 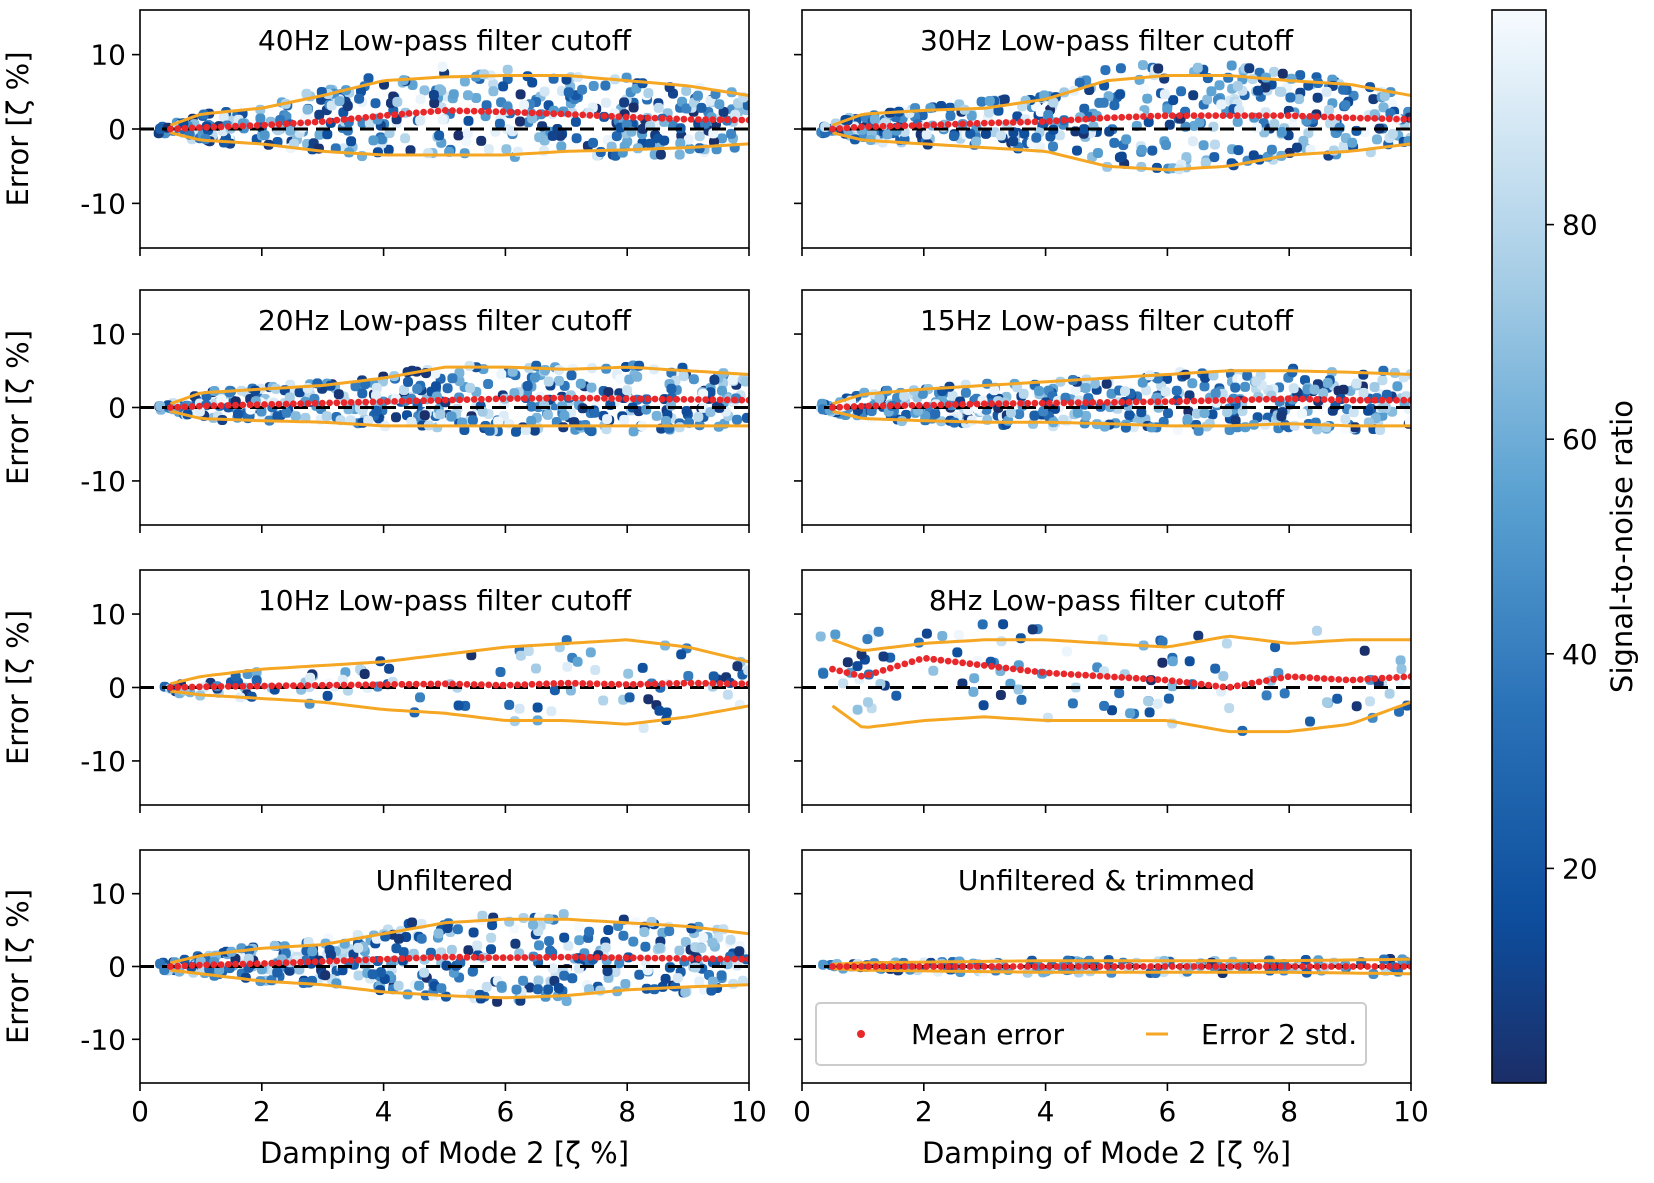 What do you see at coordinates (1103, 132) in the screenshot?
I see `panel-2: 30Hz Low-pass filter cutoff` at bounding box center [1103, 132].